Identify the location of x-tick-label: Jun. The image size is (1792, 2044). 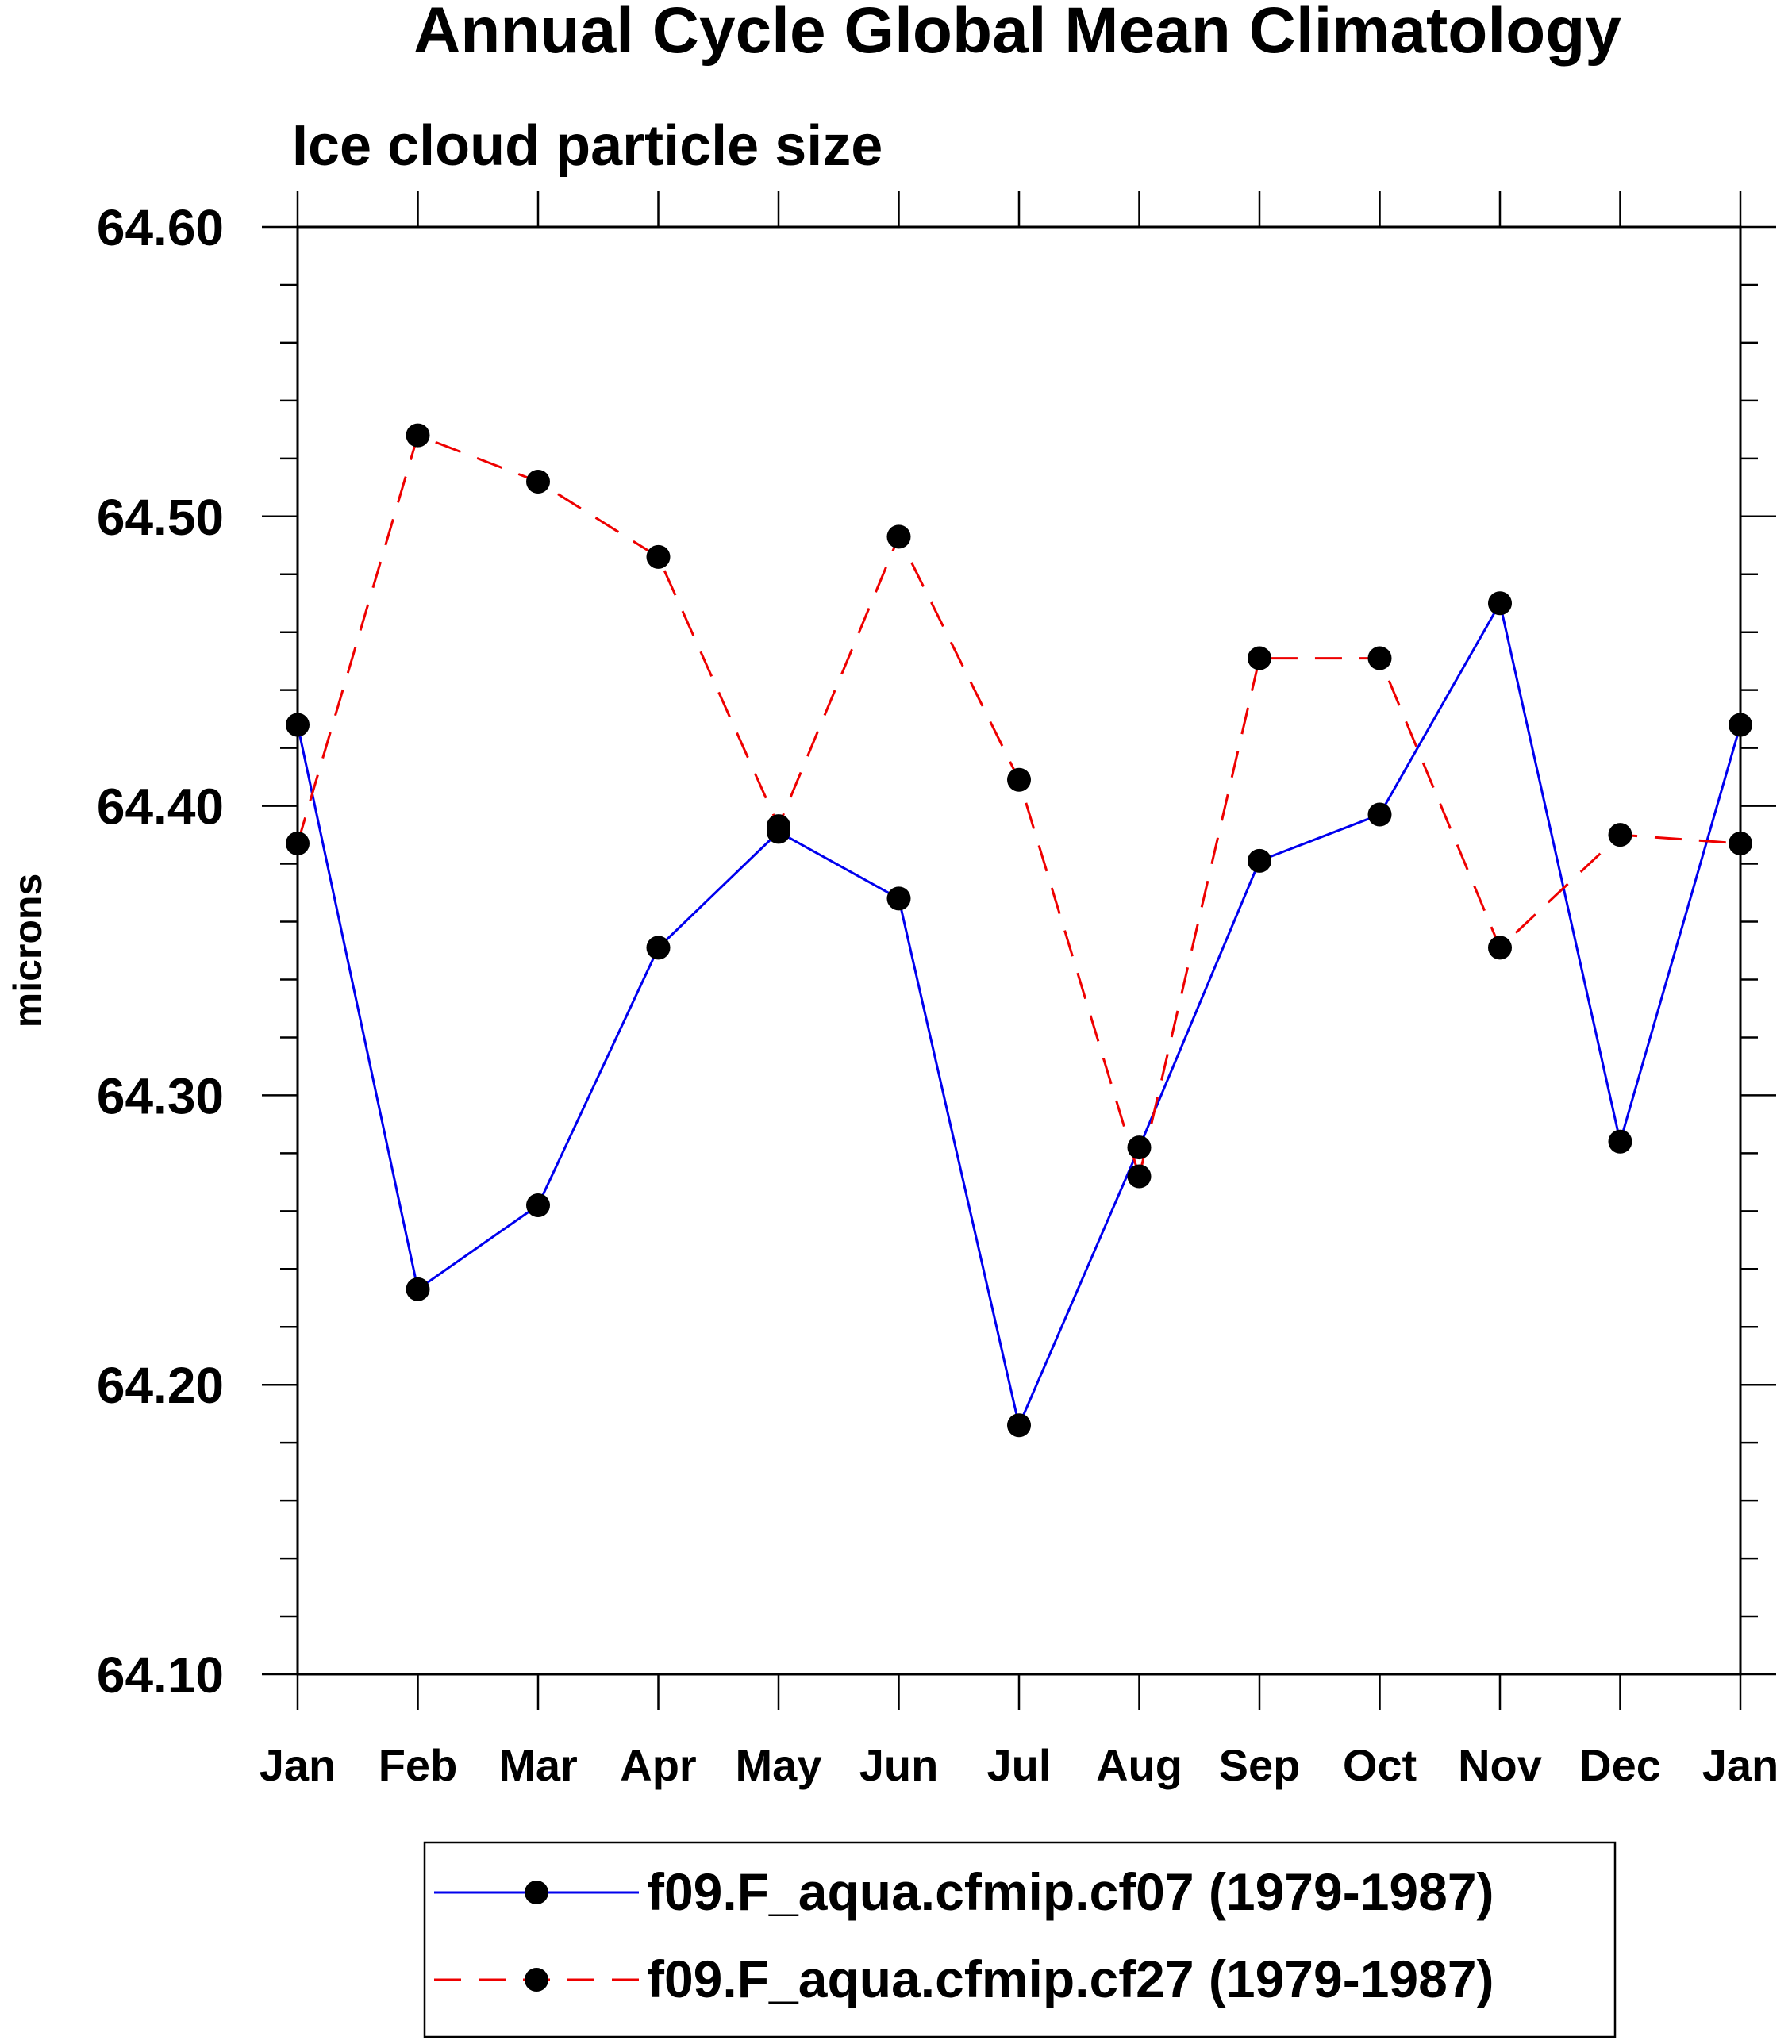
(899, 1765).